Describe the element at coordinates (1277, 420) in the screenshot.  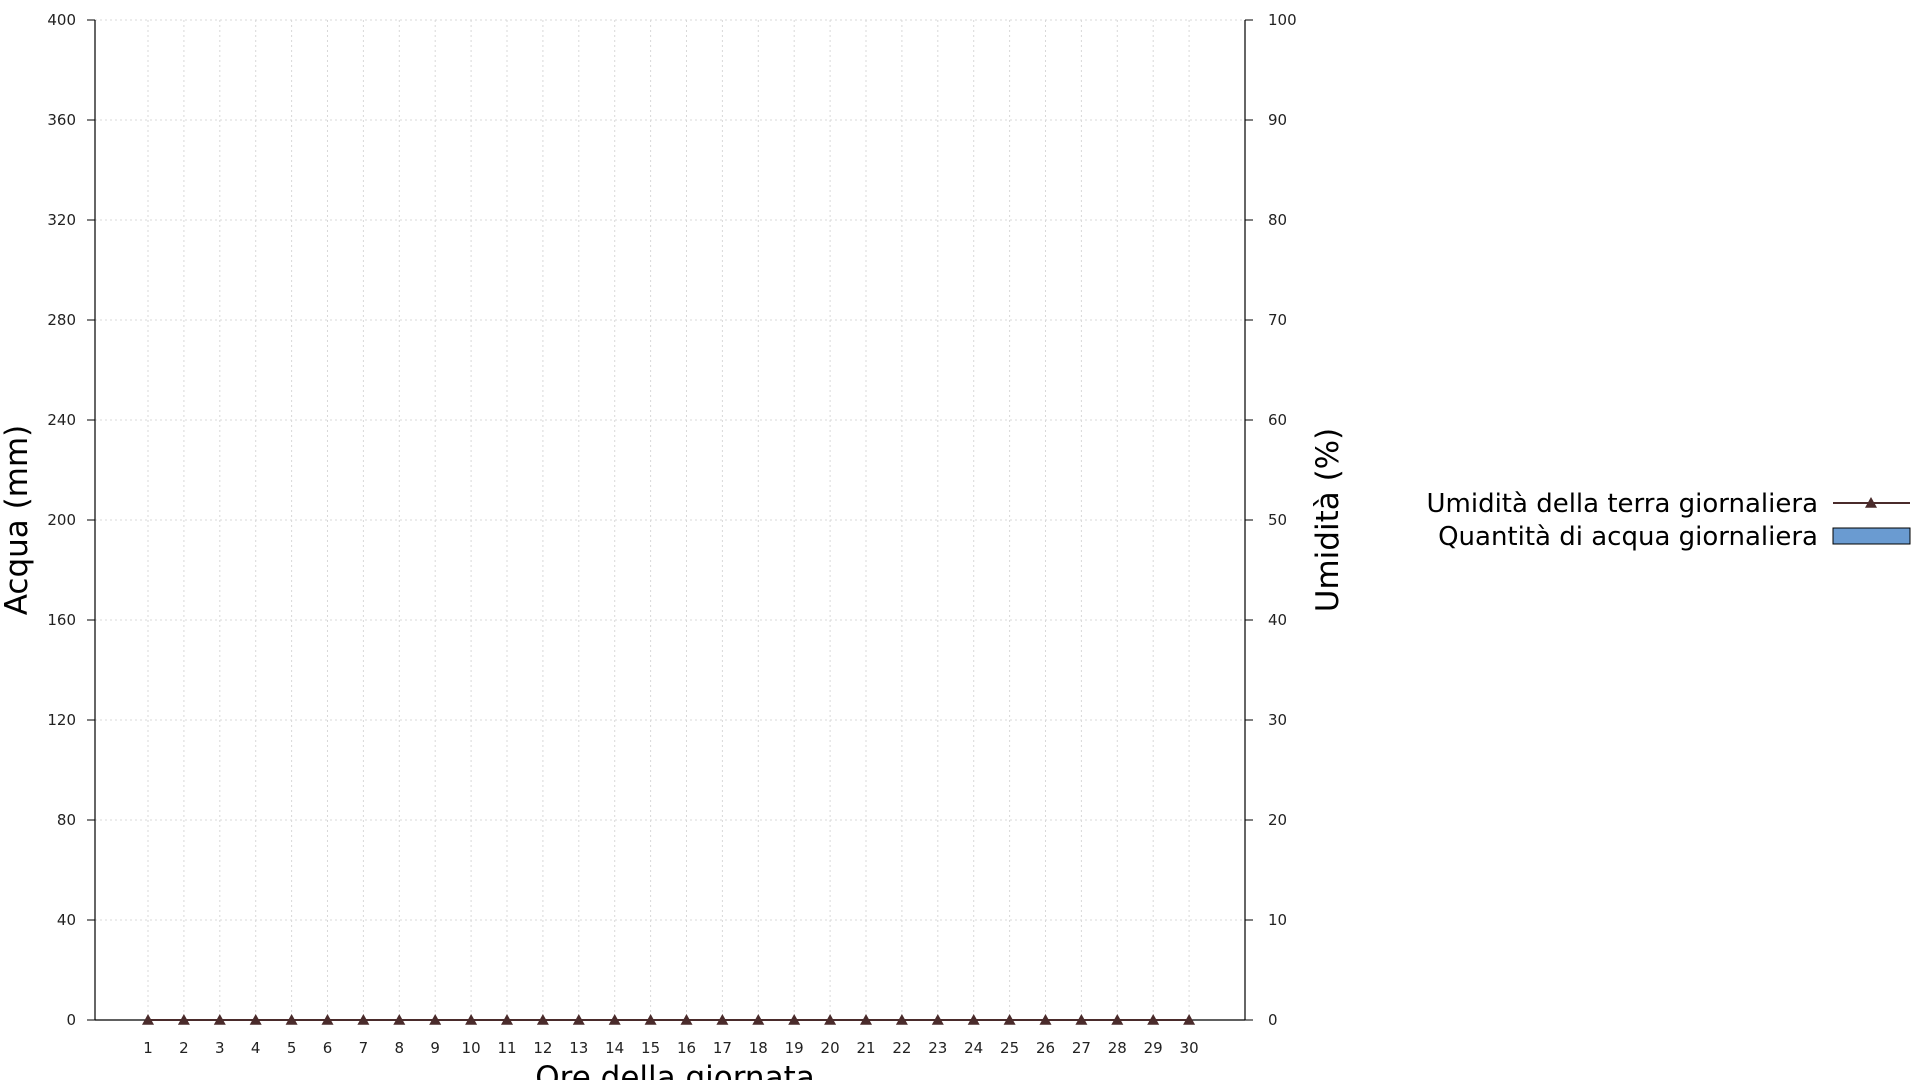
I see `y2-tick-label: 60` at that location.